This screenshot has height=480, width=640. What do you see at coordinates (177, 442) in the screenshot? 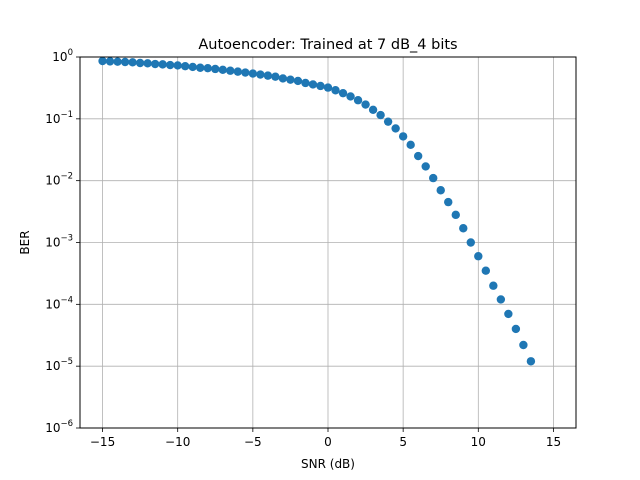
I see `x-tick-label: −10` at bounding box center [177, 442].